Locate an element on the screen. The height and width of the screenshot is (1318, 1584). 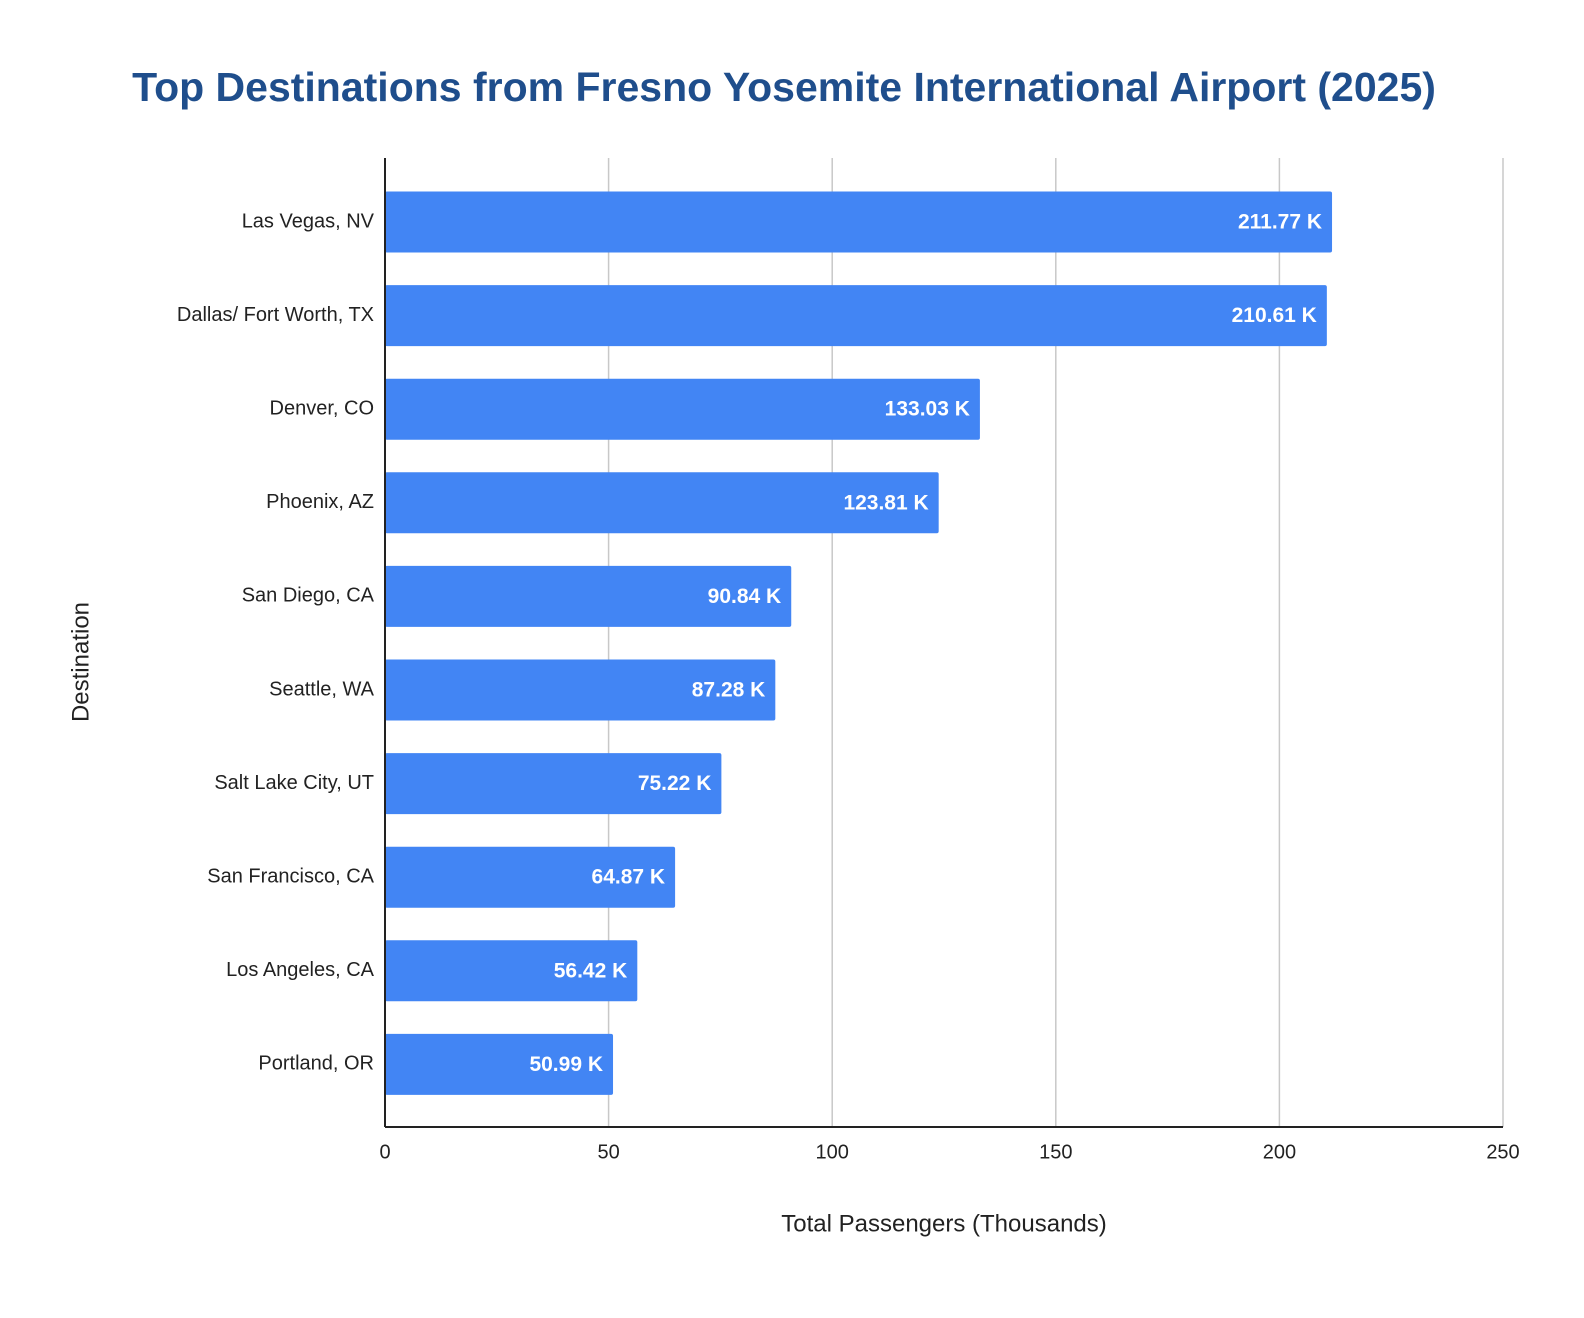
y-tick-label: Dallas/ Fort Worth, TX is located at coordinates (275, 315).